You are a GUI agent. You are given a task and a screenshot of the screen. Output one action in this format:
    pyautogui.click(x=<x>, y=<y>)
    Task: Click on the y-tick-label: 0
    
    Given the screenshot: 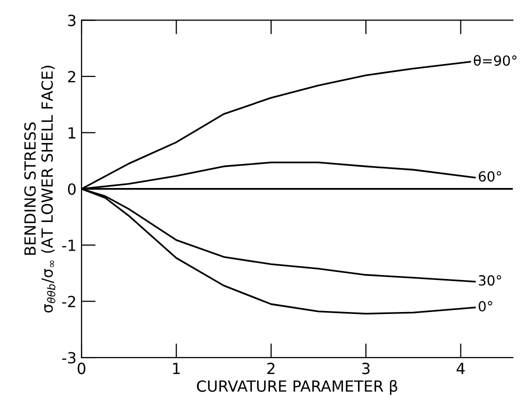 What is the action you would take?
    pyautogui.click(x=72, y=189)
    